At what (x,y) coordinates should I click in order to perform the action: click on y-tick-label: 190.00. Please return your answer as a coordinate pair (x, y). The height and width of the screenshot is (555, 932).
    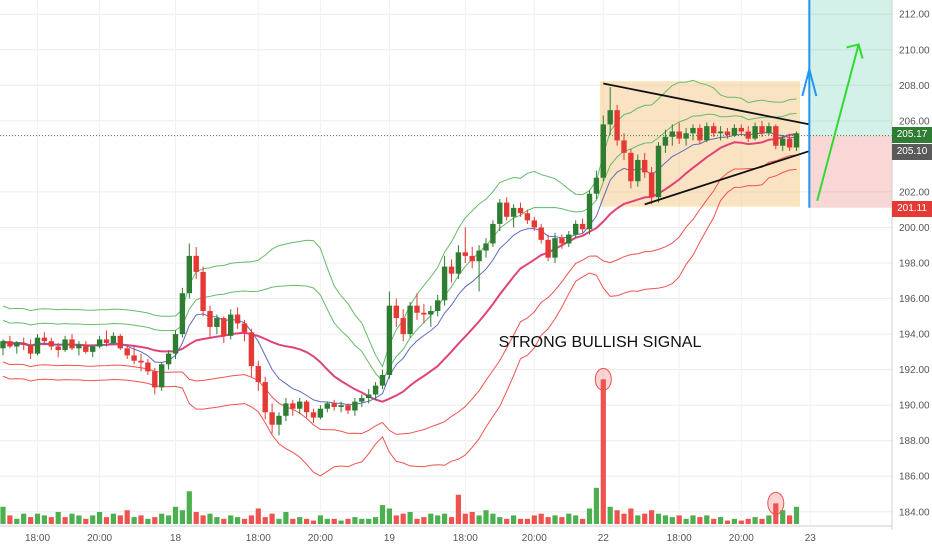
    Looking at the image, I should click on (914, 406).